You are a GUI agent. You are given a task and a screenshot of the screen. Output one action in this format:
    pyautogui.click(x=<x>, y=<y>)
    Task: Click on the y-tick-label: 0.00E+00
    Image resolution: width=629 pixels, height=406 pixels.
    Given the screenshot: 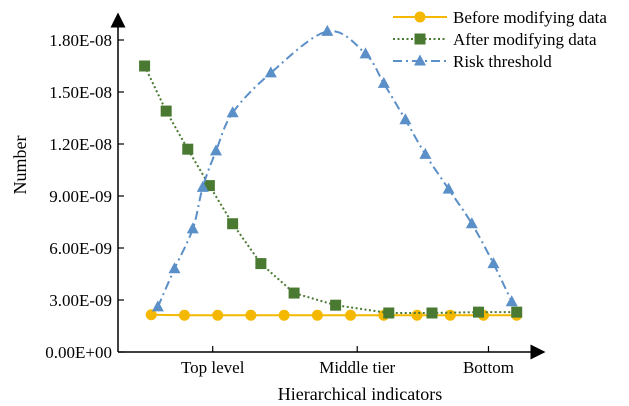 What is the action you would take?
    pyautogui.click(x=78, y=352)
    